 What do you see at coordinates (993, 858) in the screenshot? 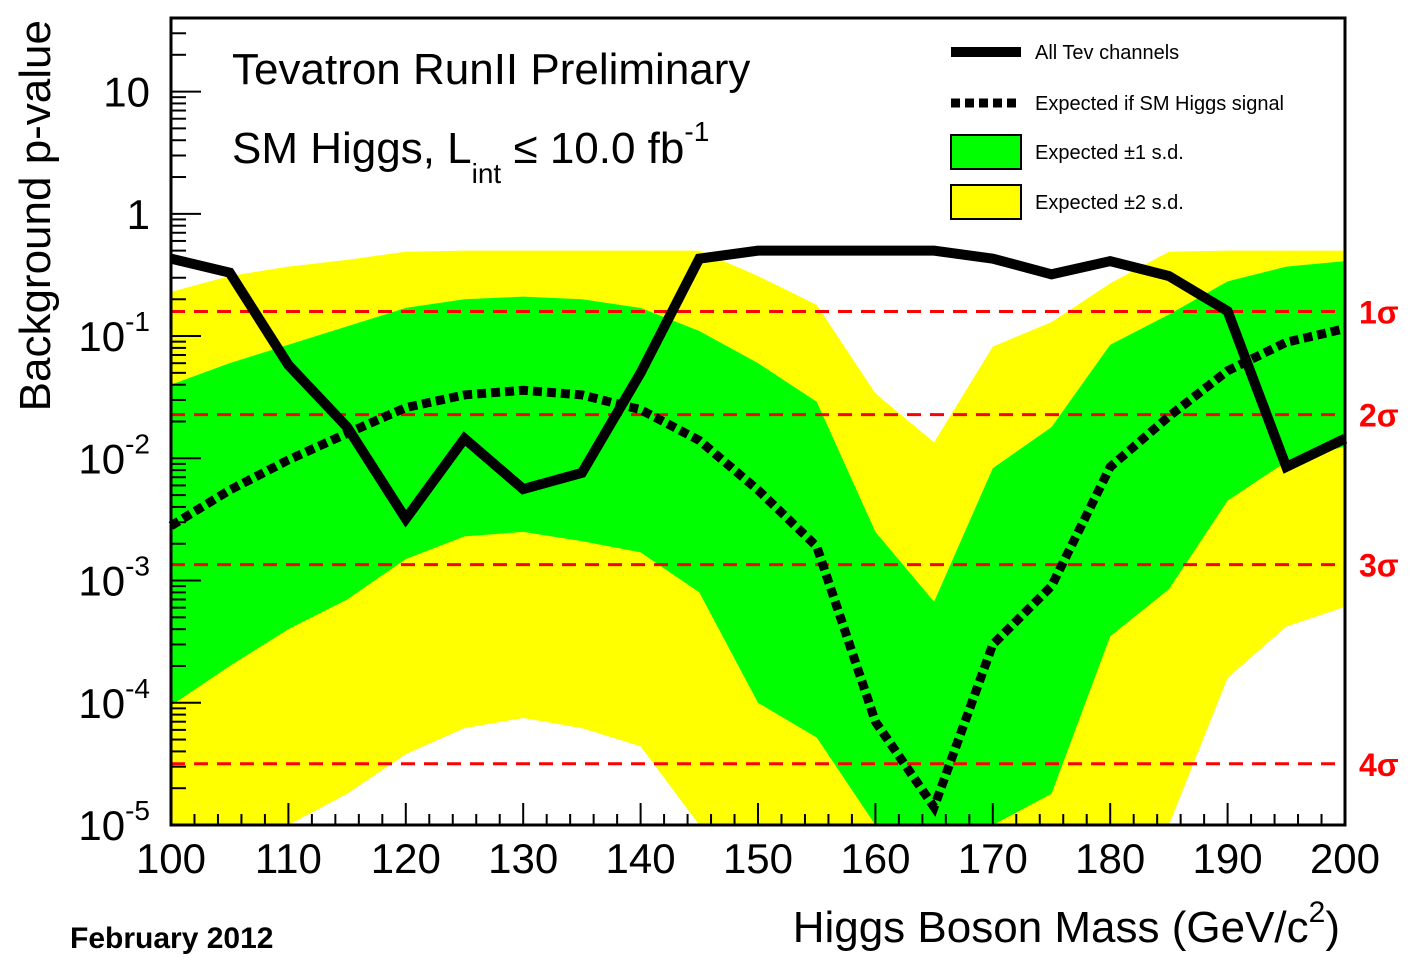
I see `x-tick-label: 170` at bounding box center [993, 858].